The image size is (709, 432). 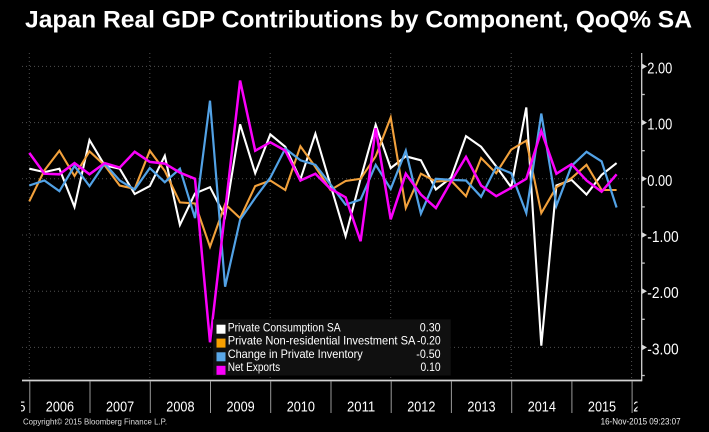 I want to click on svg-text: 2014, so click(x=542, y=408).